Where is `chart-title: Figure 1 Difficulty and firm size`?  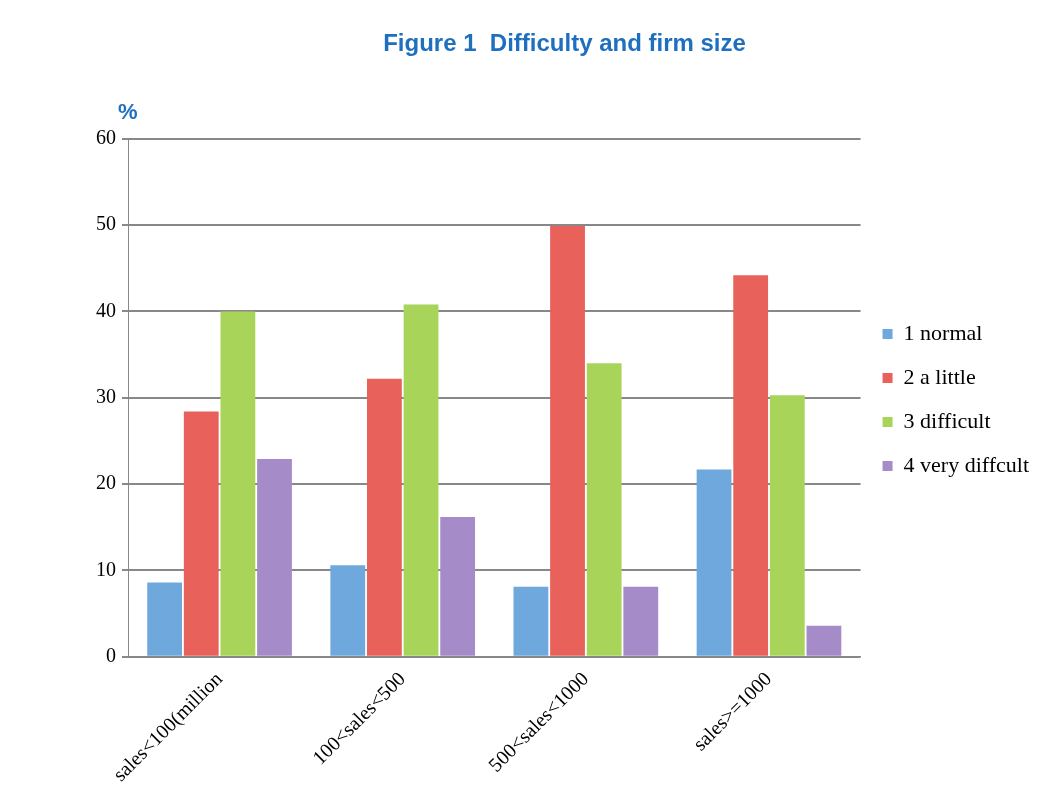 chart-title: Figure 1 Difficulty and firm size is located at coordinates (564, 43).